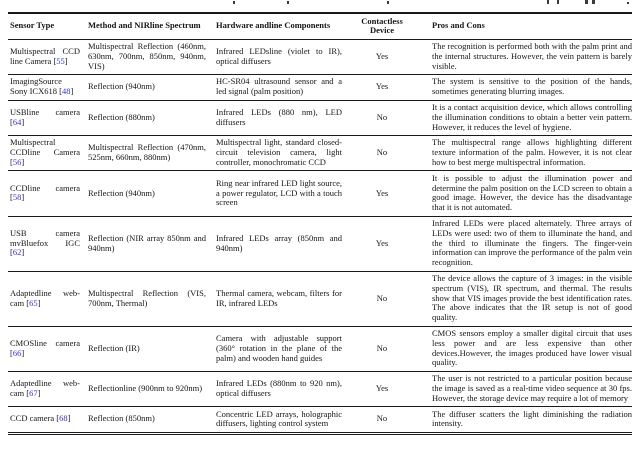  I want to click on sensor-type-cell: Adaptedline web­cam [65], so click(48, 298).